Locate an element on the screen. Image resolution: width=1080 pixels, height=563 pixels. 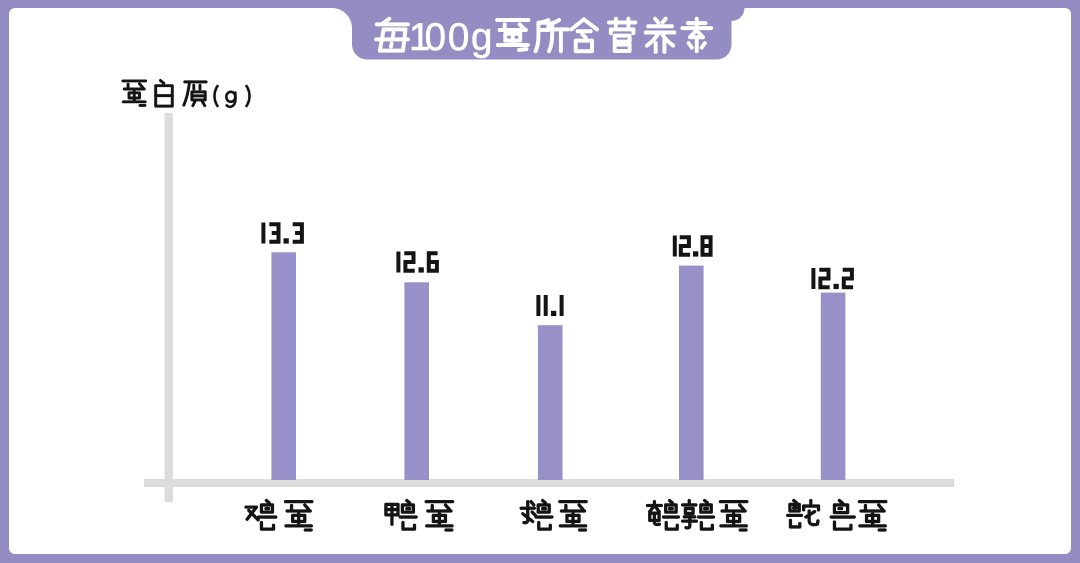
svg-text: g is located at coordinates (481, 37).